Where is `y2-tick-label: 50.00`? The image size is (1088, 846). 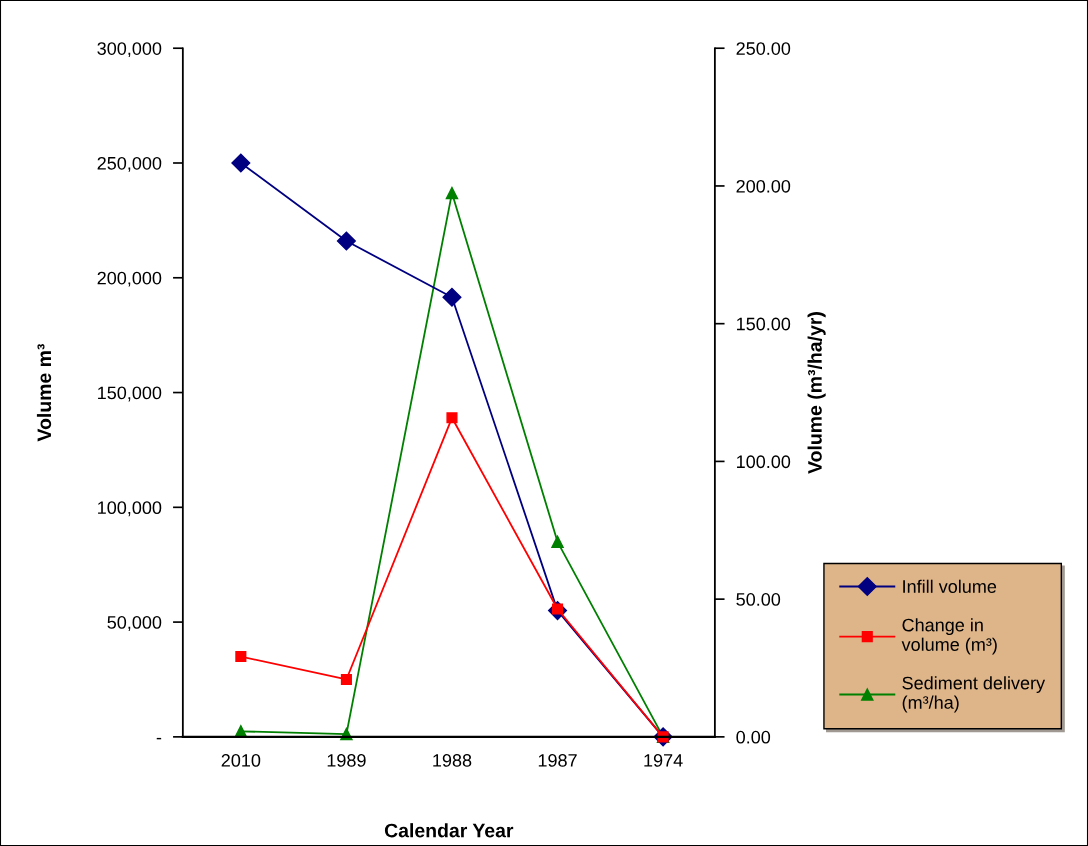 y2-tick-label: 50.00 is located at coordinates (758, 599).